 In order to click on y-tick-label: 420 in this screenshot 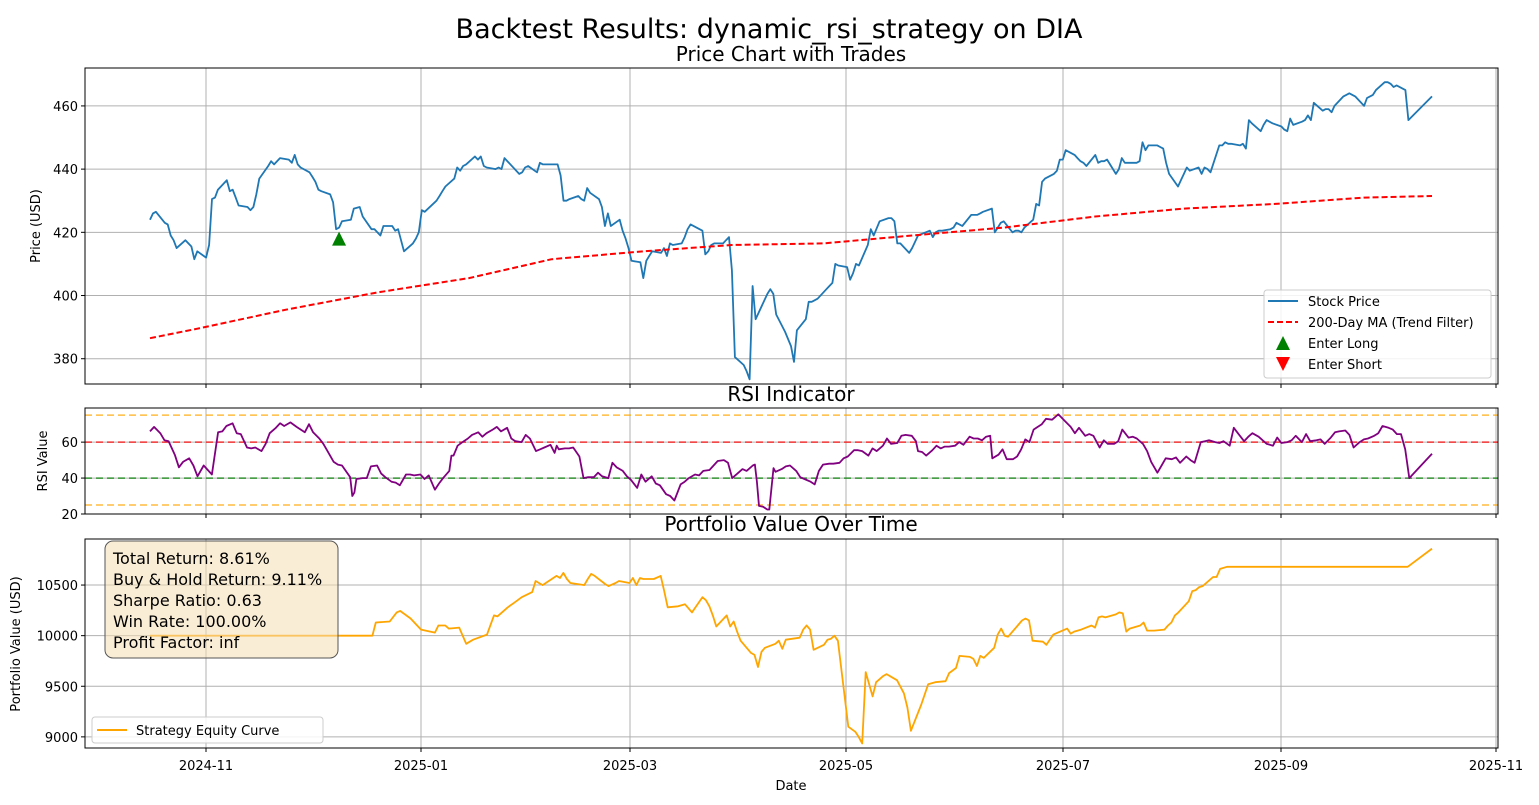, I will do `click(65, 233)`.